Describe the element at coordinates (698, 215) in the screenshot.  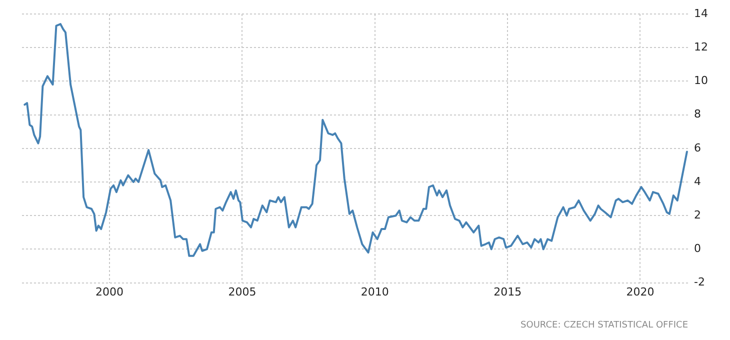
I see `y-tick-label: 2` at that location.